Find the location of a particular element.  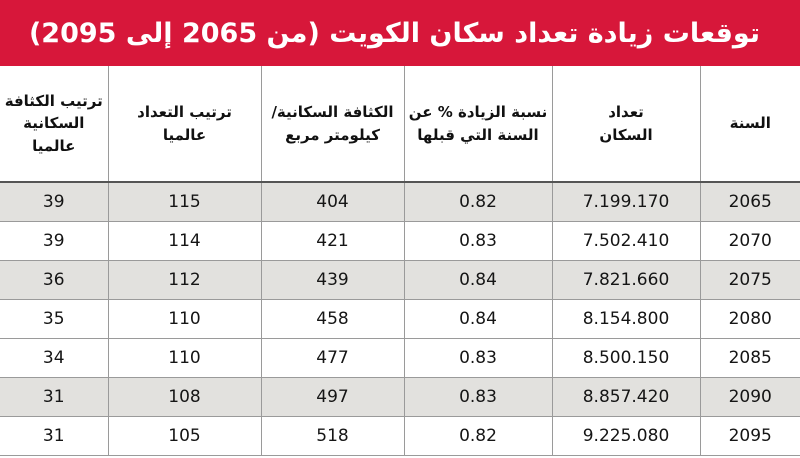

table-row: 2080 8.154.800 0.84 458 110 35 is located at coordinates (400, 319).